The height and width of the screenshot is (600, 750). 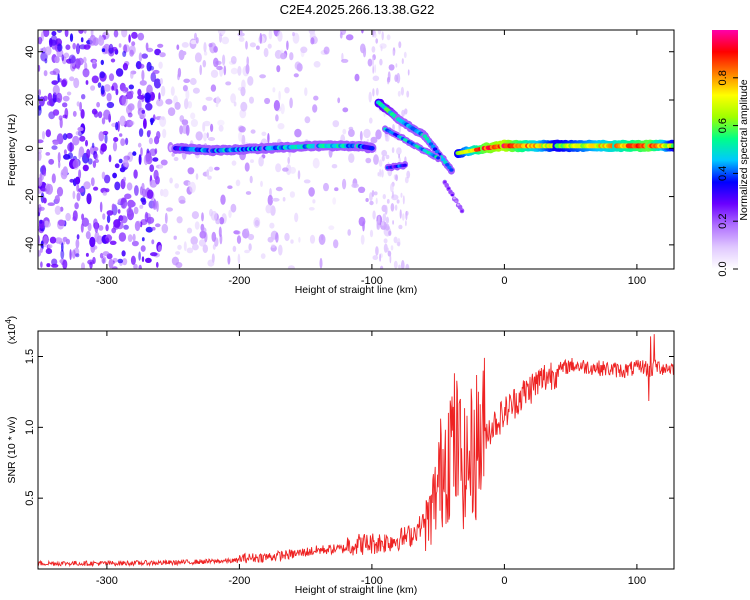 I want to click on snr-y-axis-label: SNR (10 * v/v), so click(x=12, y=449).